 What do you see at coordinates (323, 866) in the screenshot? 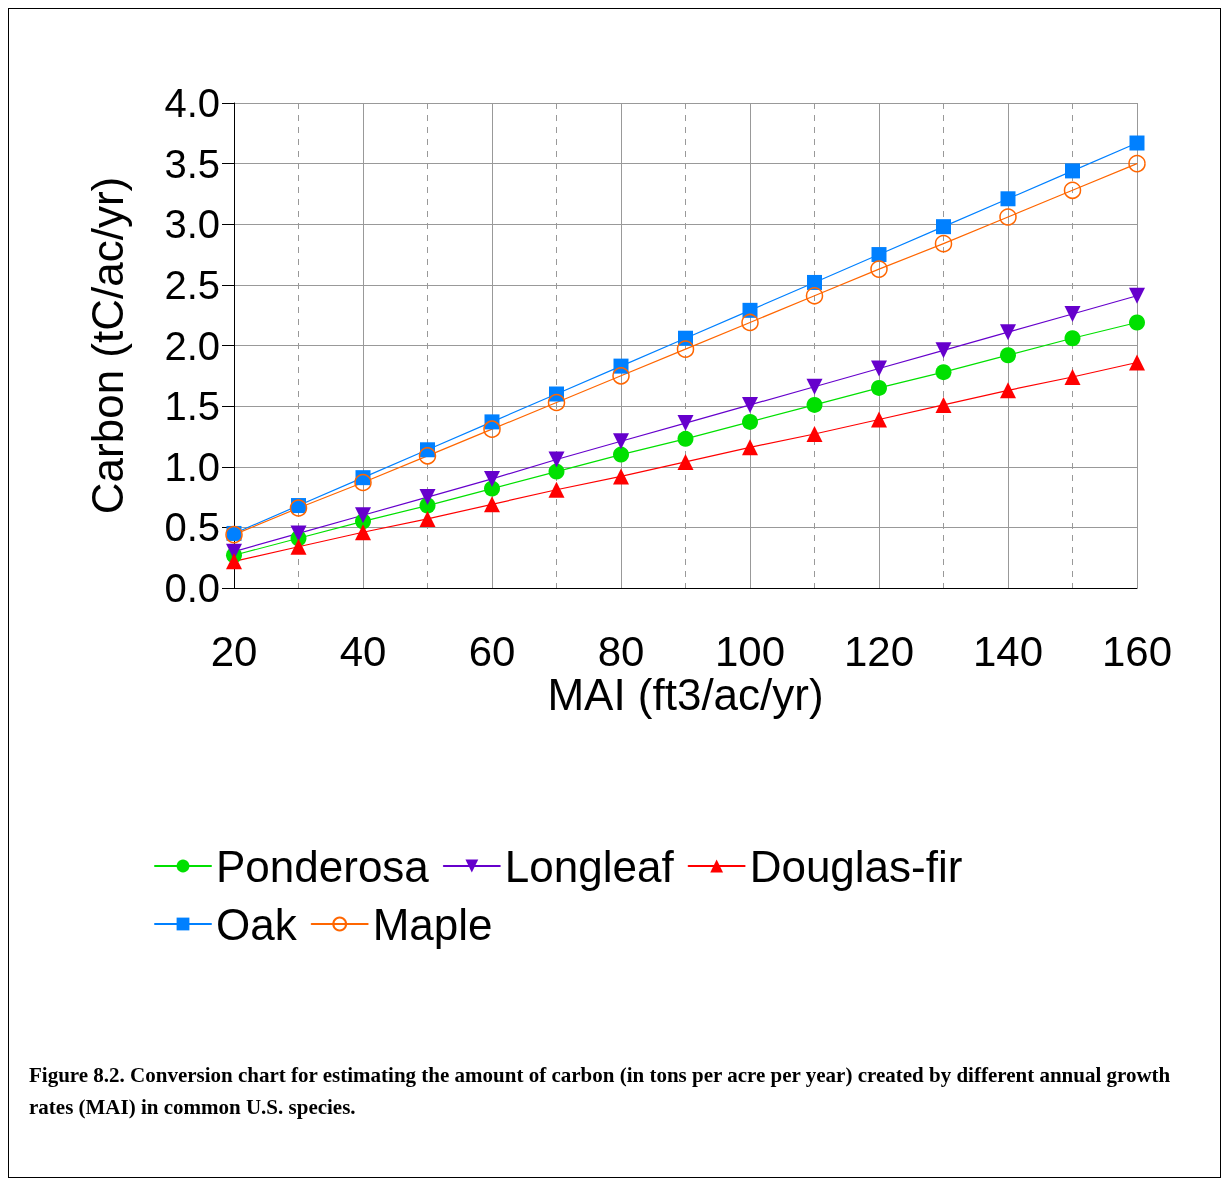
I see `legend-label: Ponderosa` at bounding box center [323, 866].